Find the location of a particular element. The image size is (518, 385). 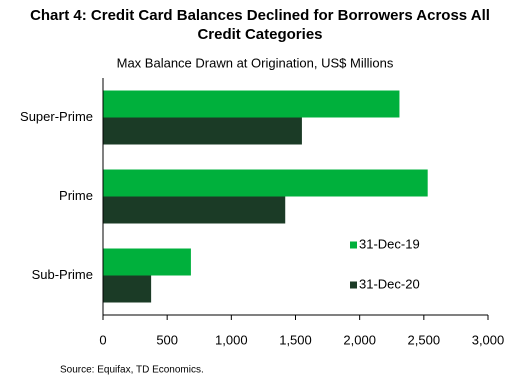

x-tick-label: 500 is located at coordinates (167, 339).